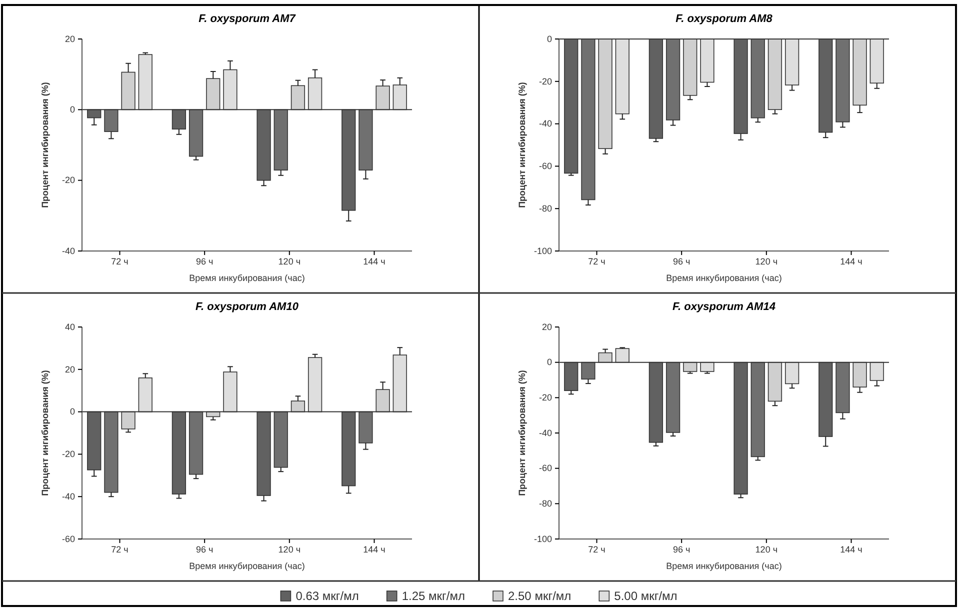  Describe the element at coordinates (248, 307) in the screenshot. I see `chart-title: F. oxysporum AM10` at that location.